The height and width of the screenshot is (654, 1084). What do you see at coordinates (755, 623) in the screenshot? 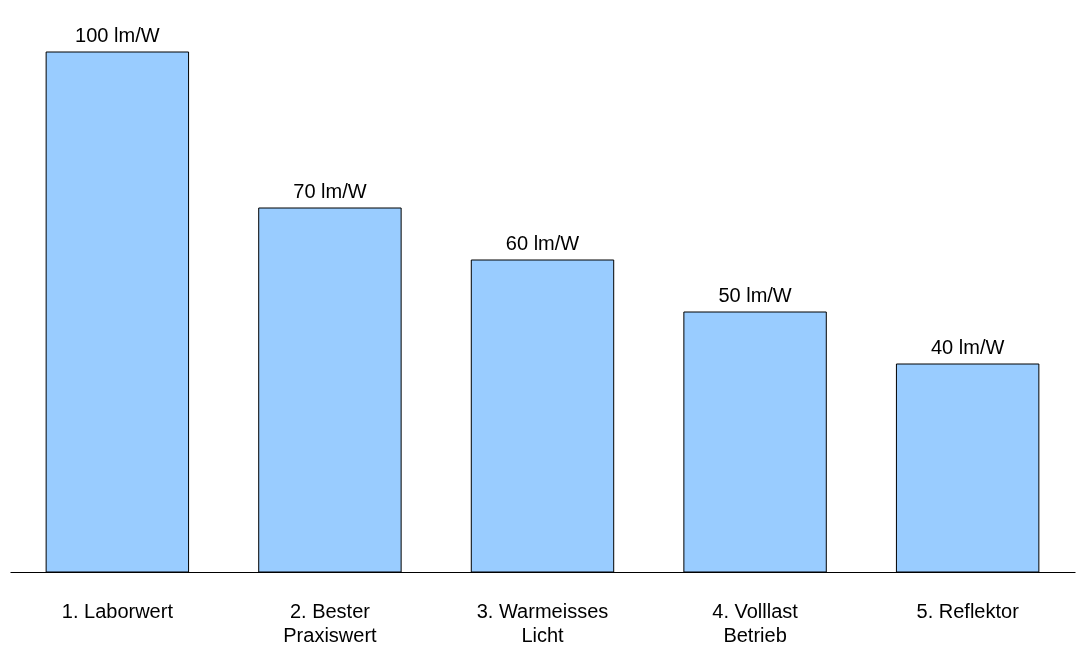
I see `x-tick-label: 4. Volllast Betrieb` at bounding box center [755, 623].